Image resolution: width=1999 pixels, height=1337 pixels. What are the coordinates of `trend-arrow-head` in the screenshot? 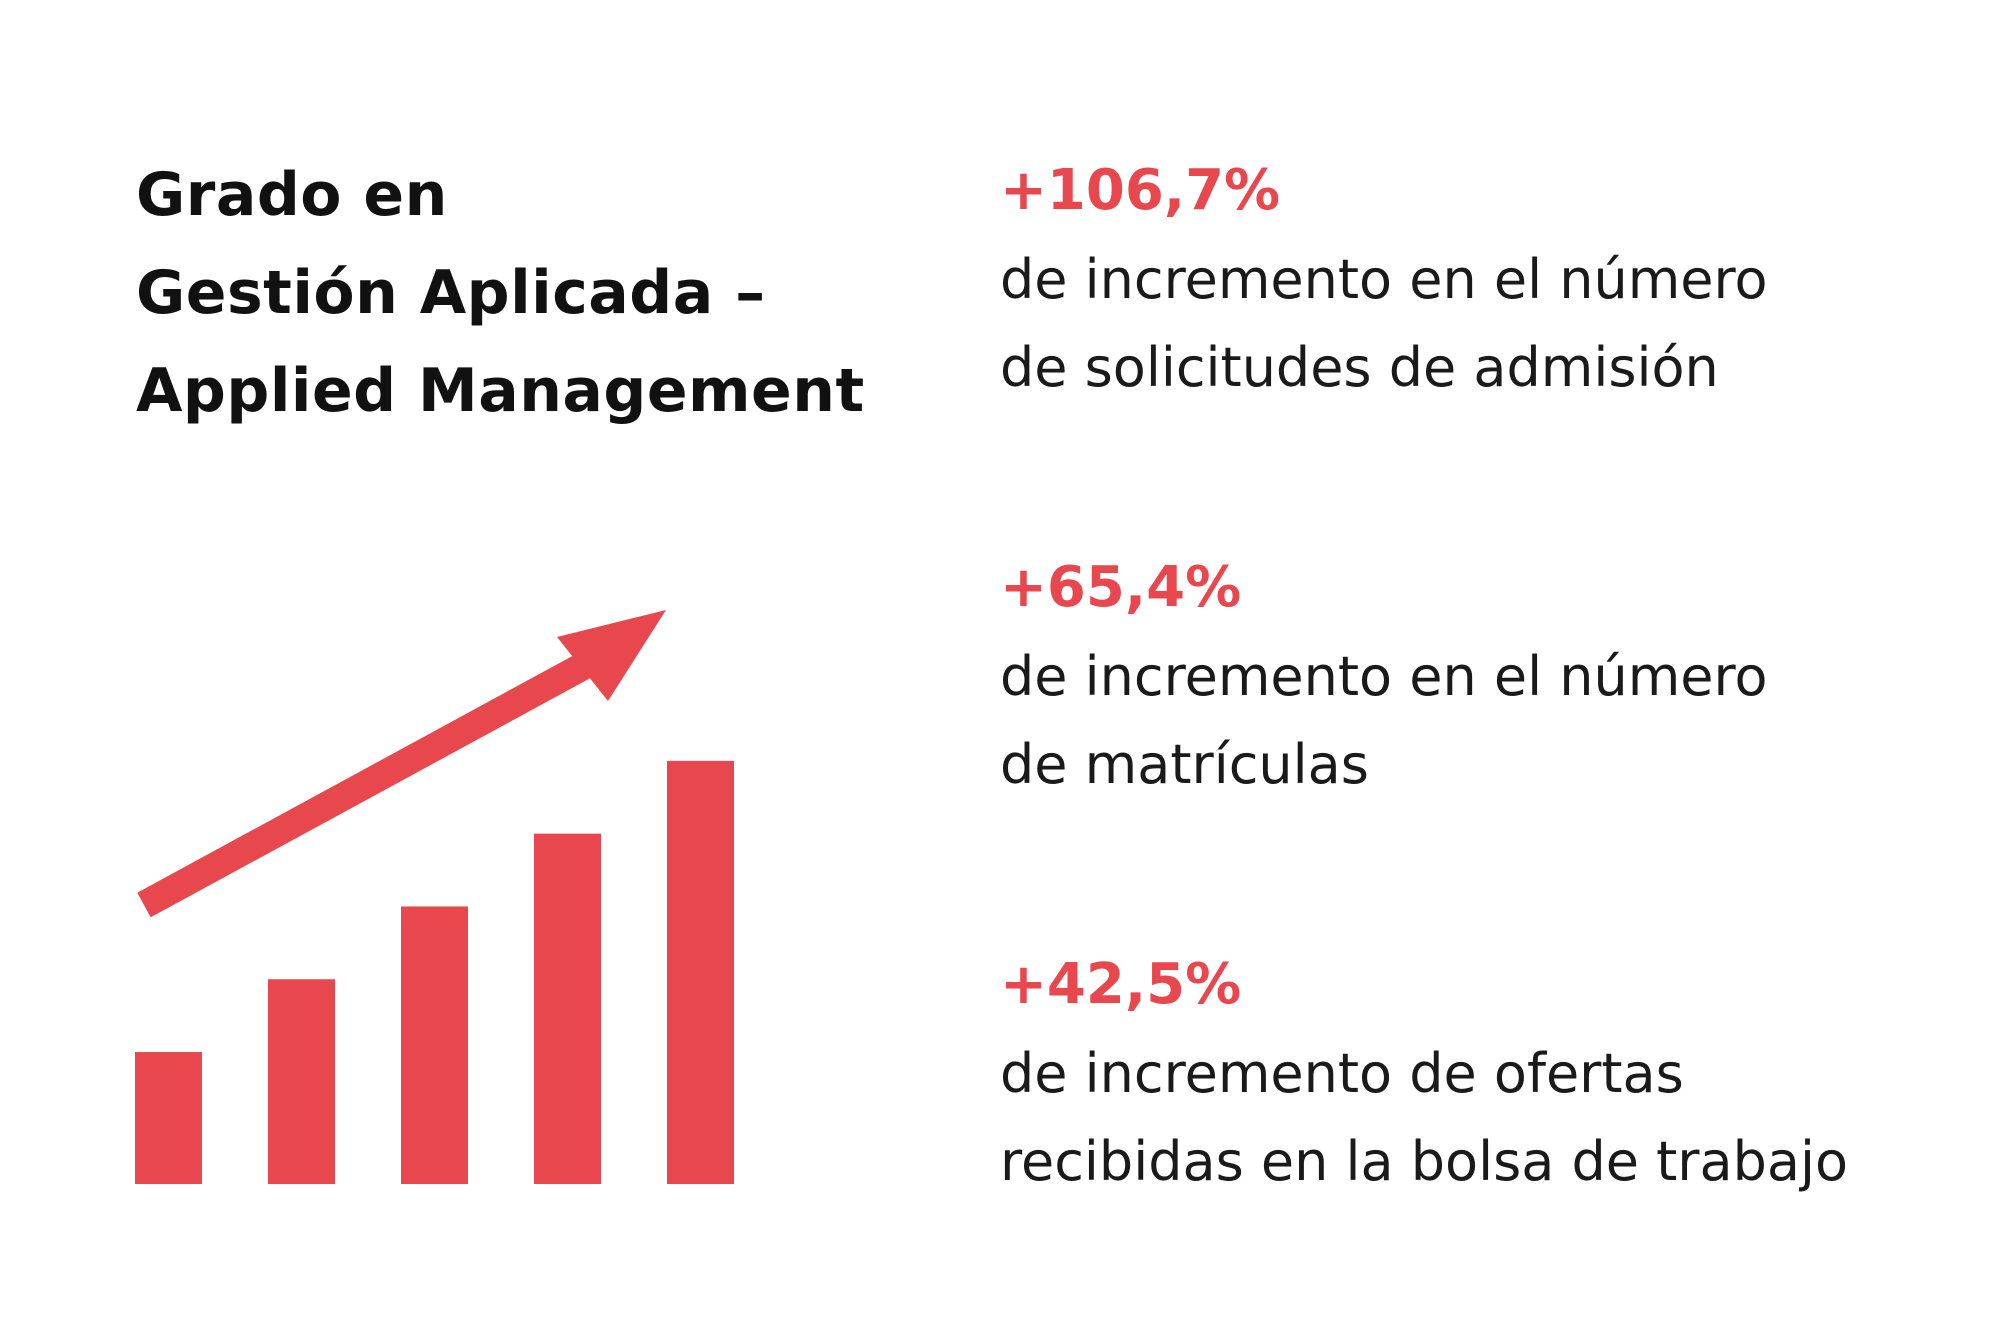 It's located at (611, 655).